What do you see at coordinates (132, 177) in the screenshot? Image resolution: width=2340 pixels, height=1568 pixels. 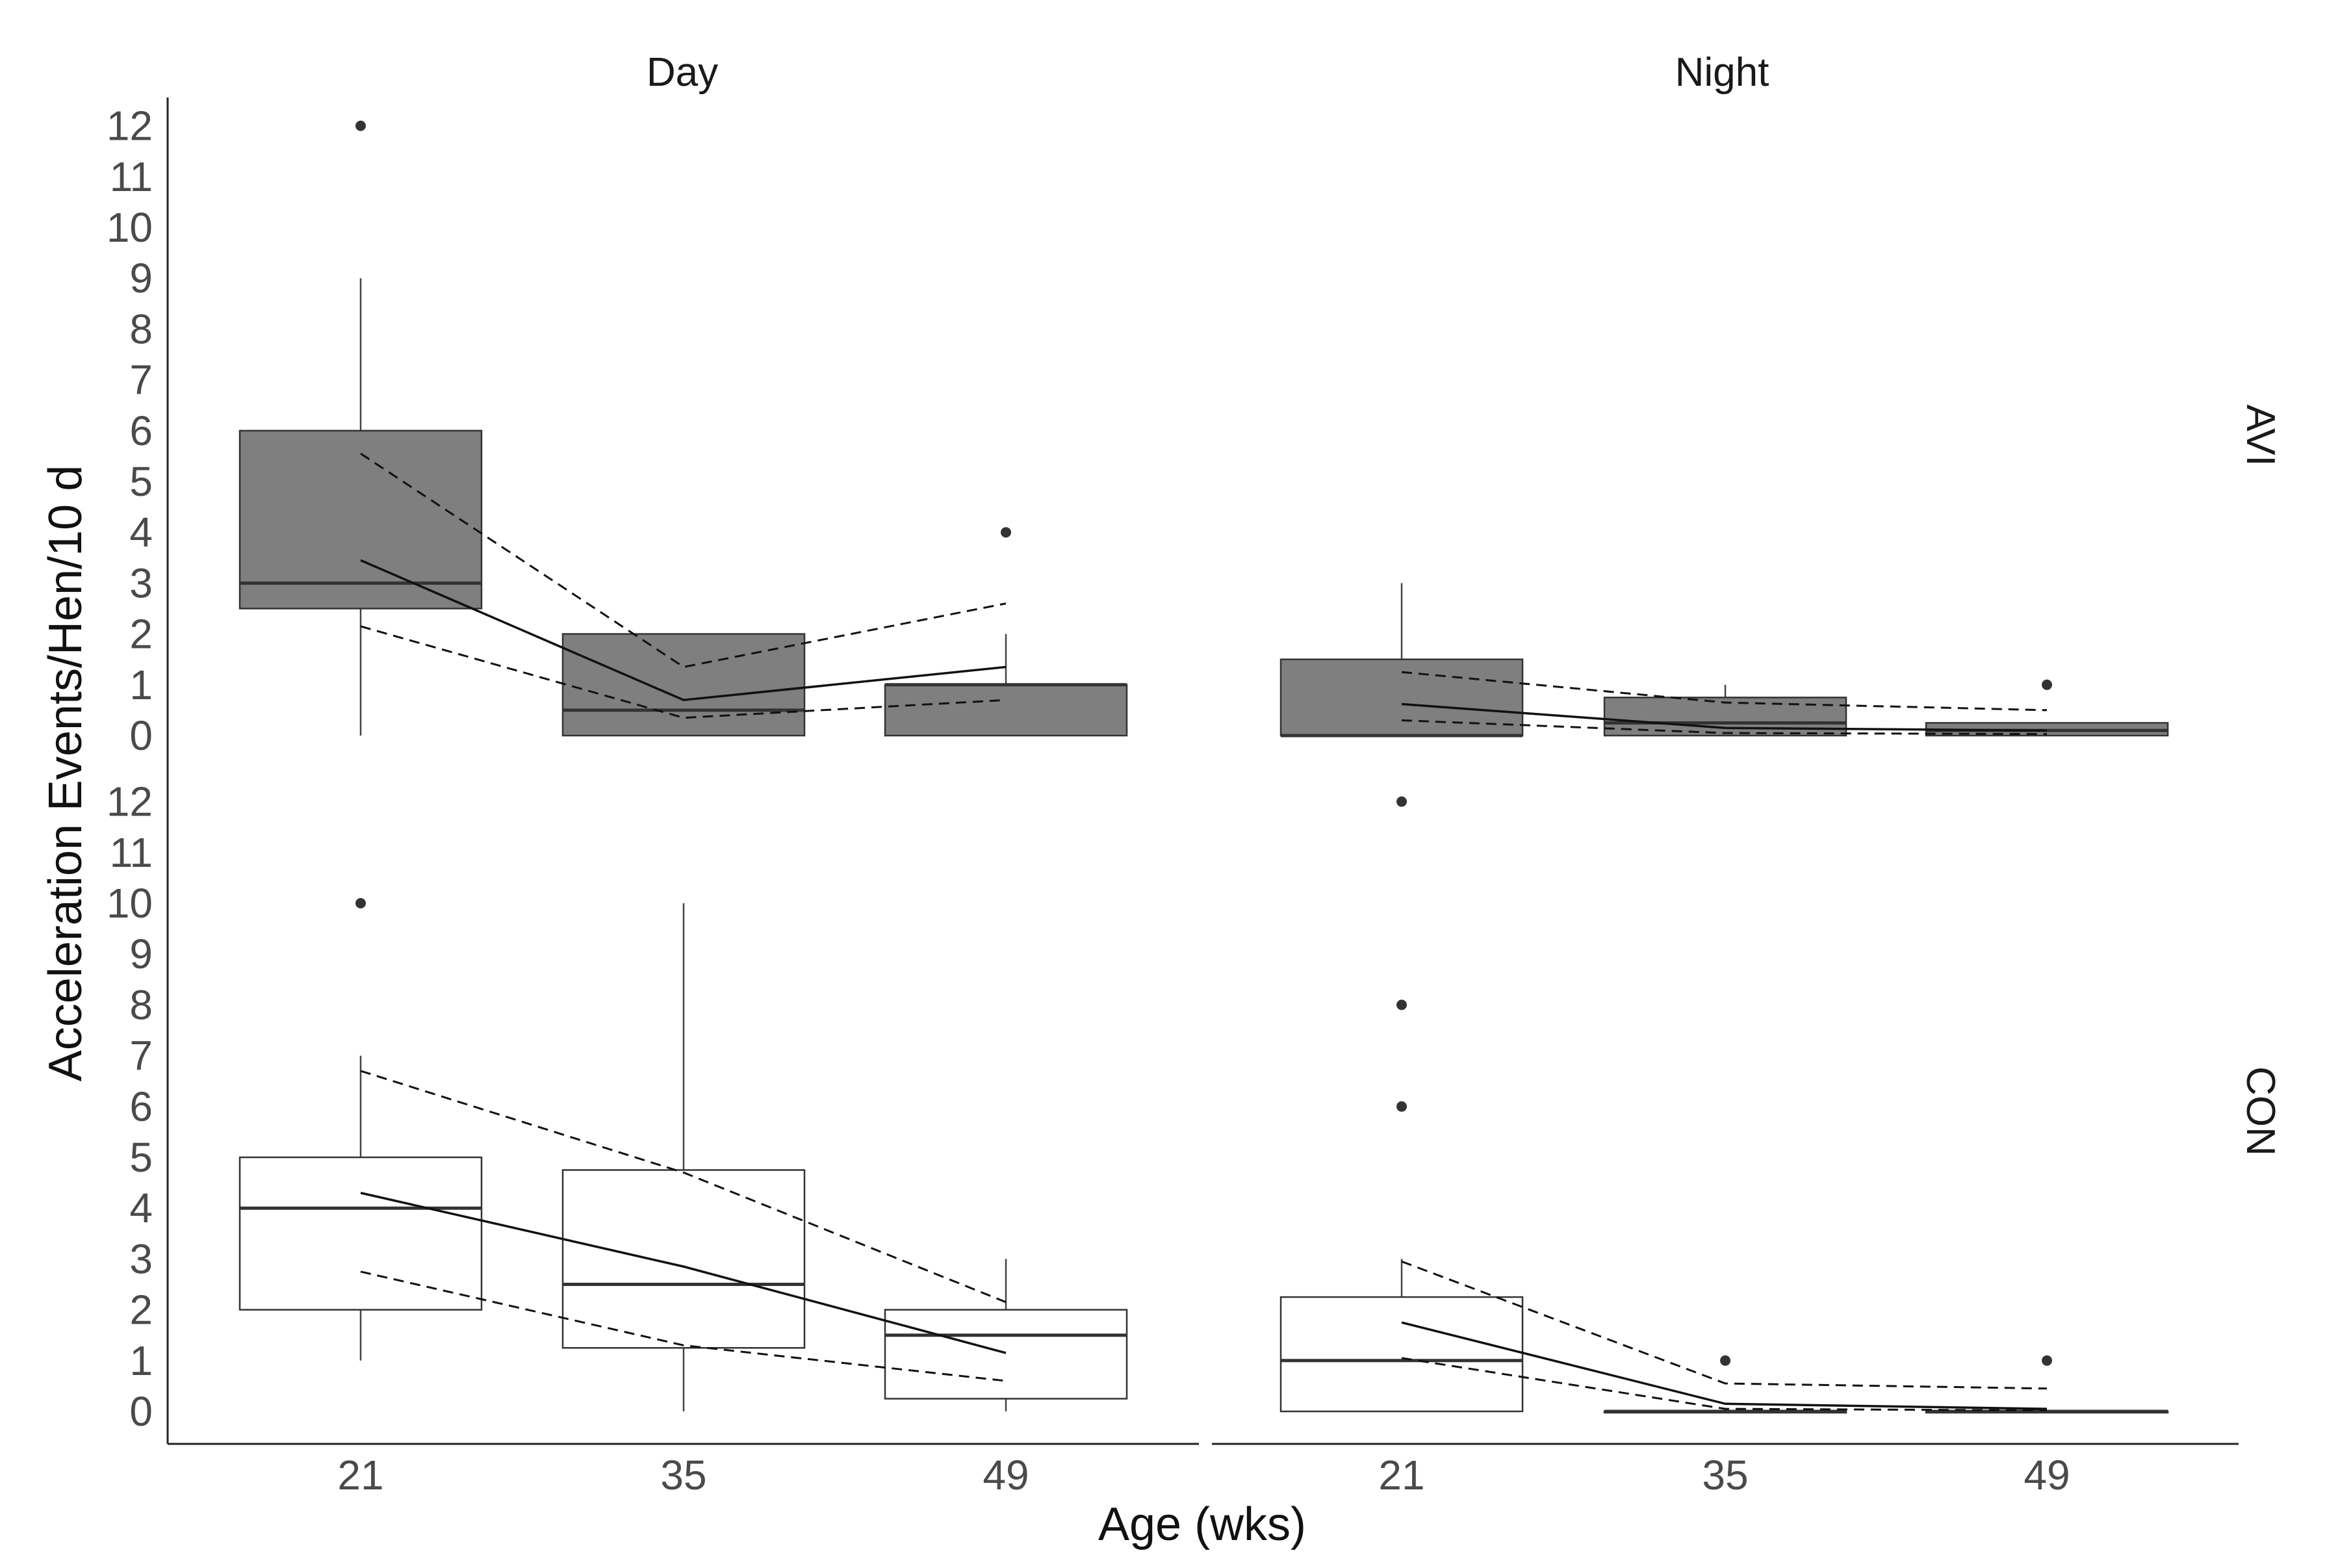 I see `y-tick-label-avi: 11` at bounding box center [132, 177].